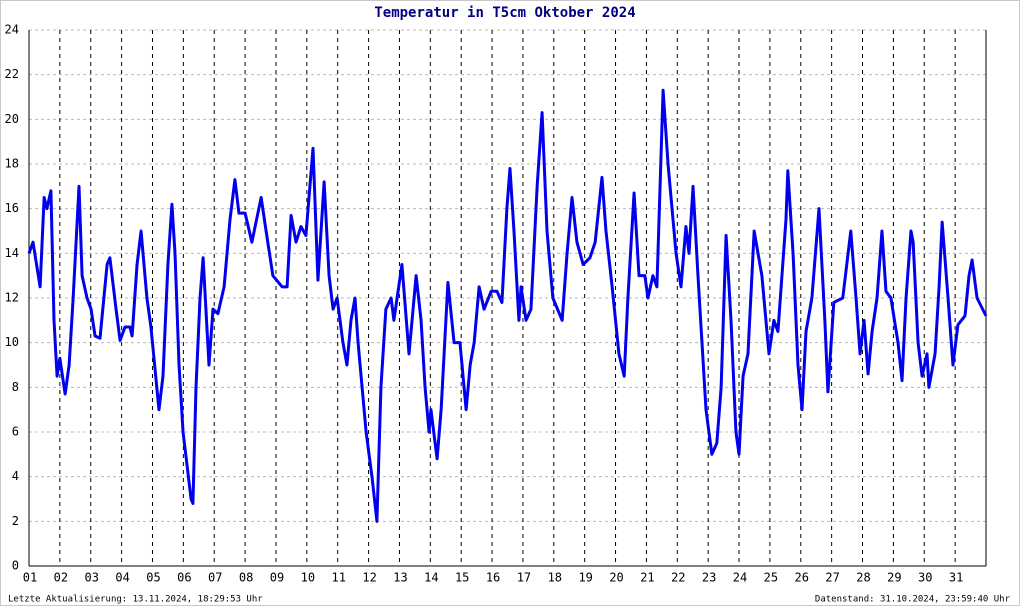 The image size is (1020, 606). Describe the element at coordinates (215, 578) in the screenshot. I see `x-tick-label: 07` at that location.